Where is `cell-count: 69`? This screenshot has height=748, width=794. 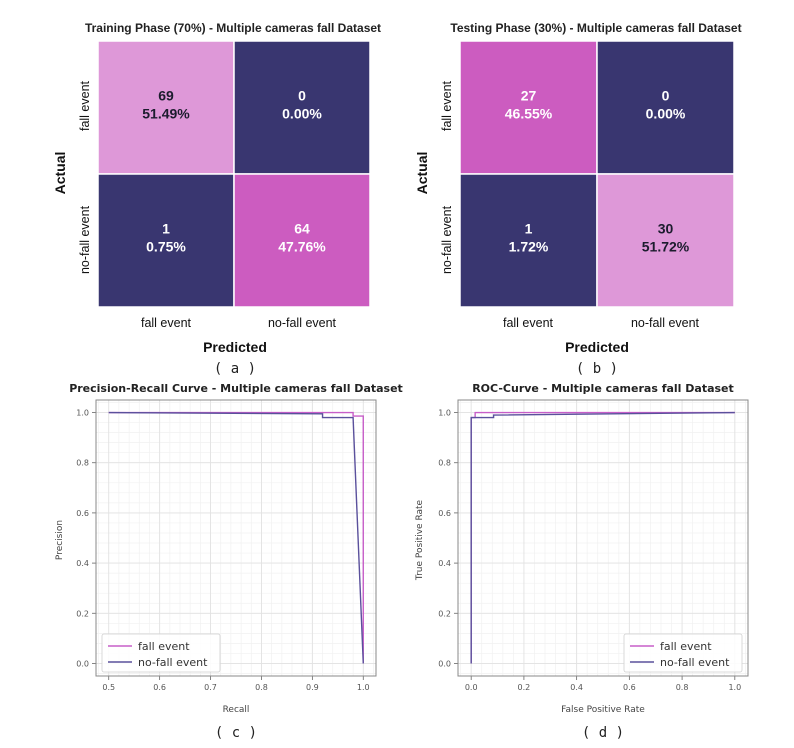
cell-count: 69 is located at coordinates (166, 96).